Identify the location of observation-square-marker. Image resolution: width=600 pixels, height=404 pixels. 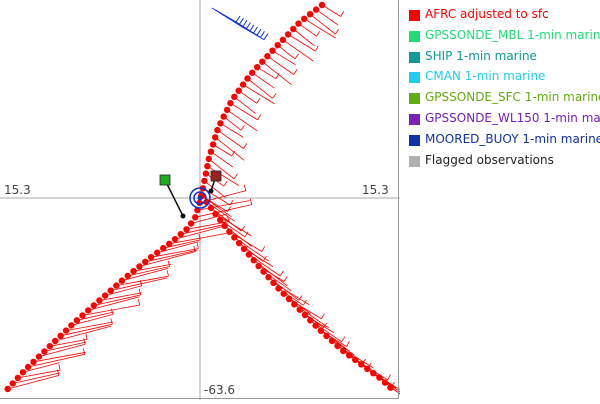
(216, 176).